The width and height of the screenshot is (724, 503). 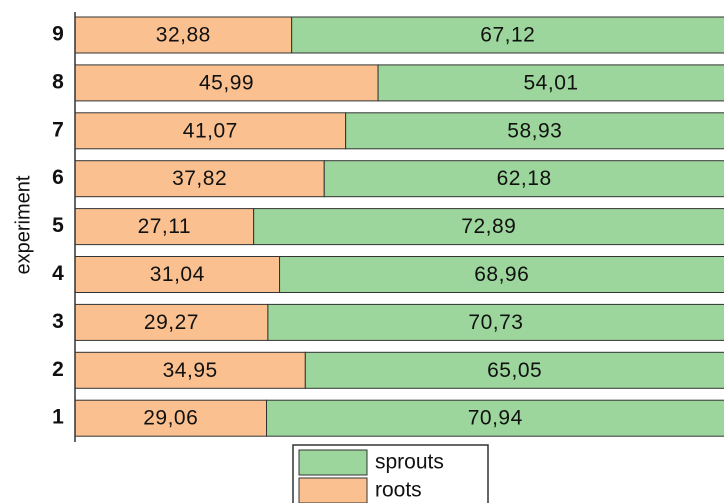 I want to click on y-tick-label: 7, so click(x=58, y=129).